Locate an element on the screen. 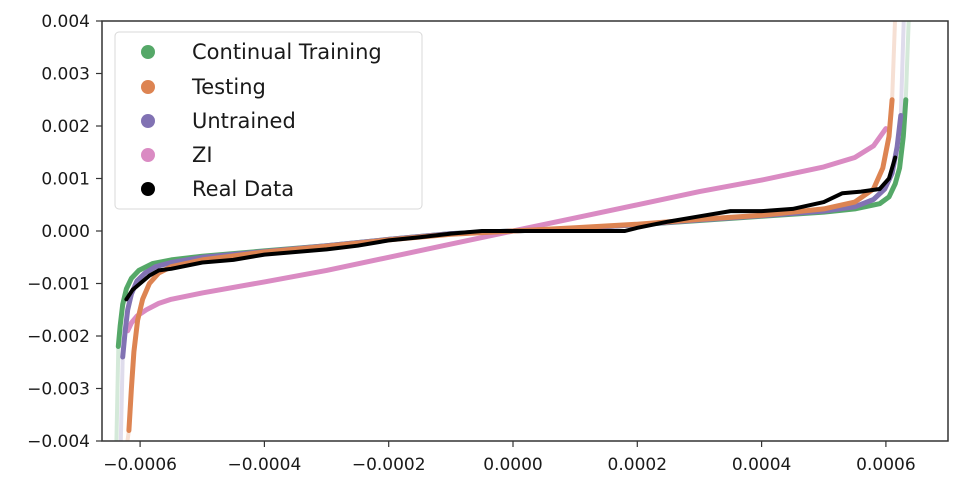  x-tick-label: 0.0000 is located at coordinates (512, 465).